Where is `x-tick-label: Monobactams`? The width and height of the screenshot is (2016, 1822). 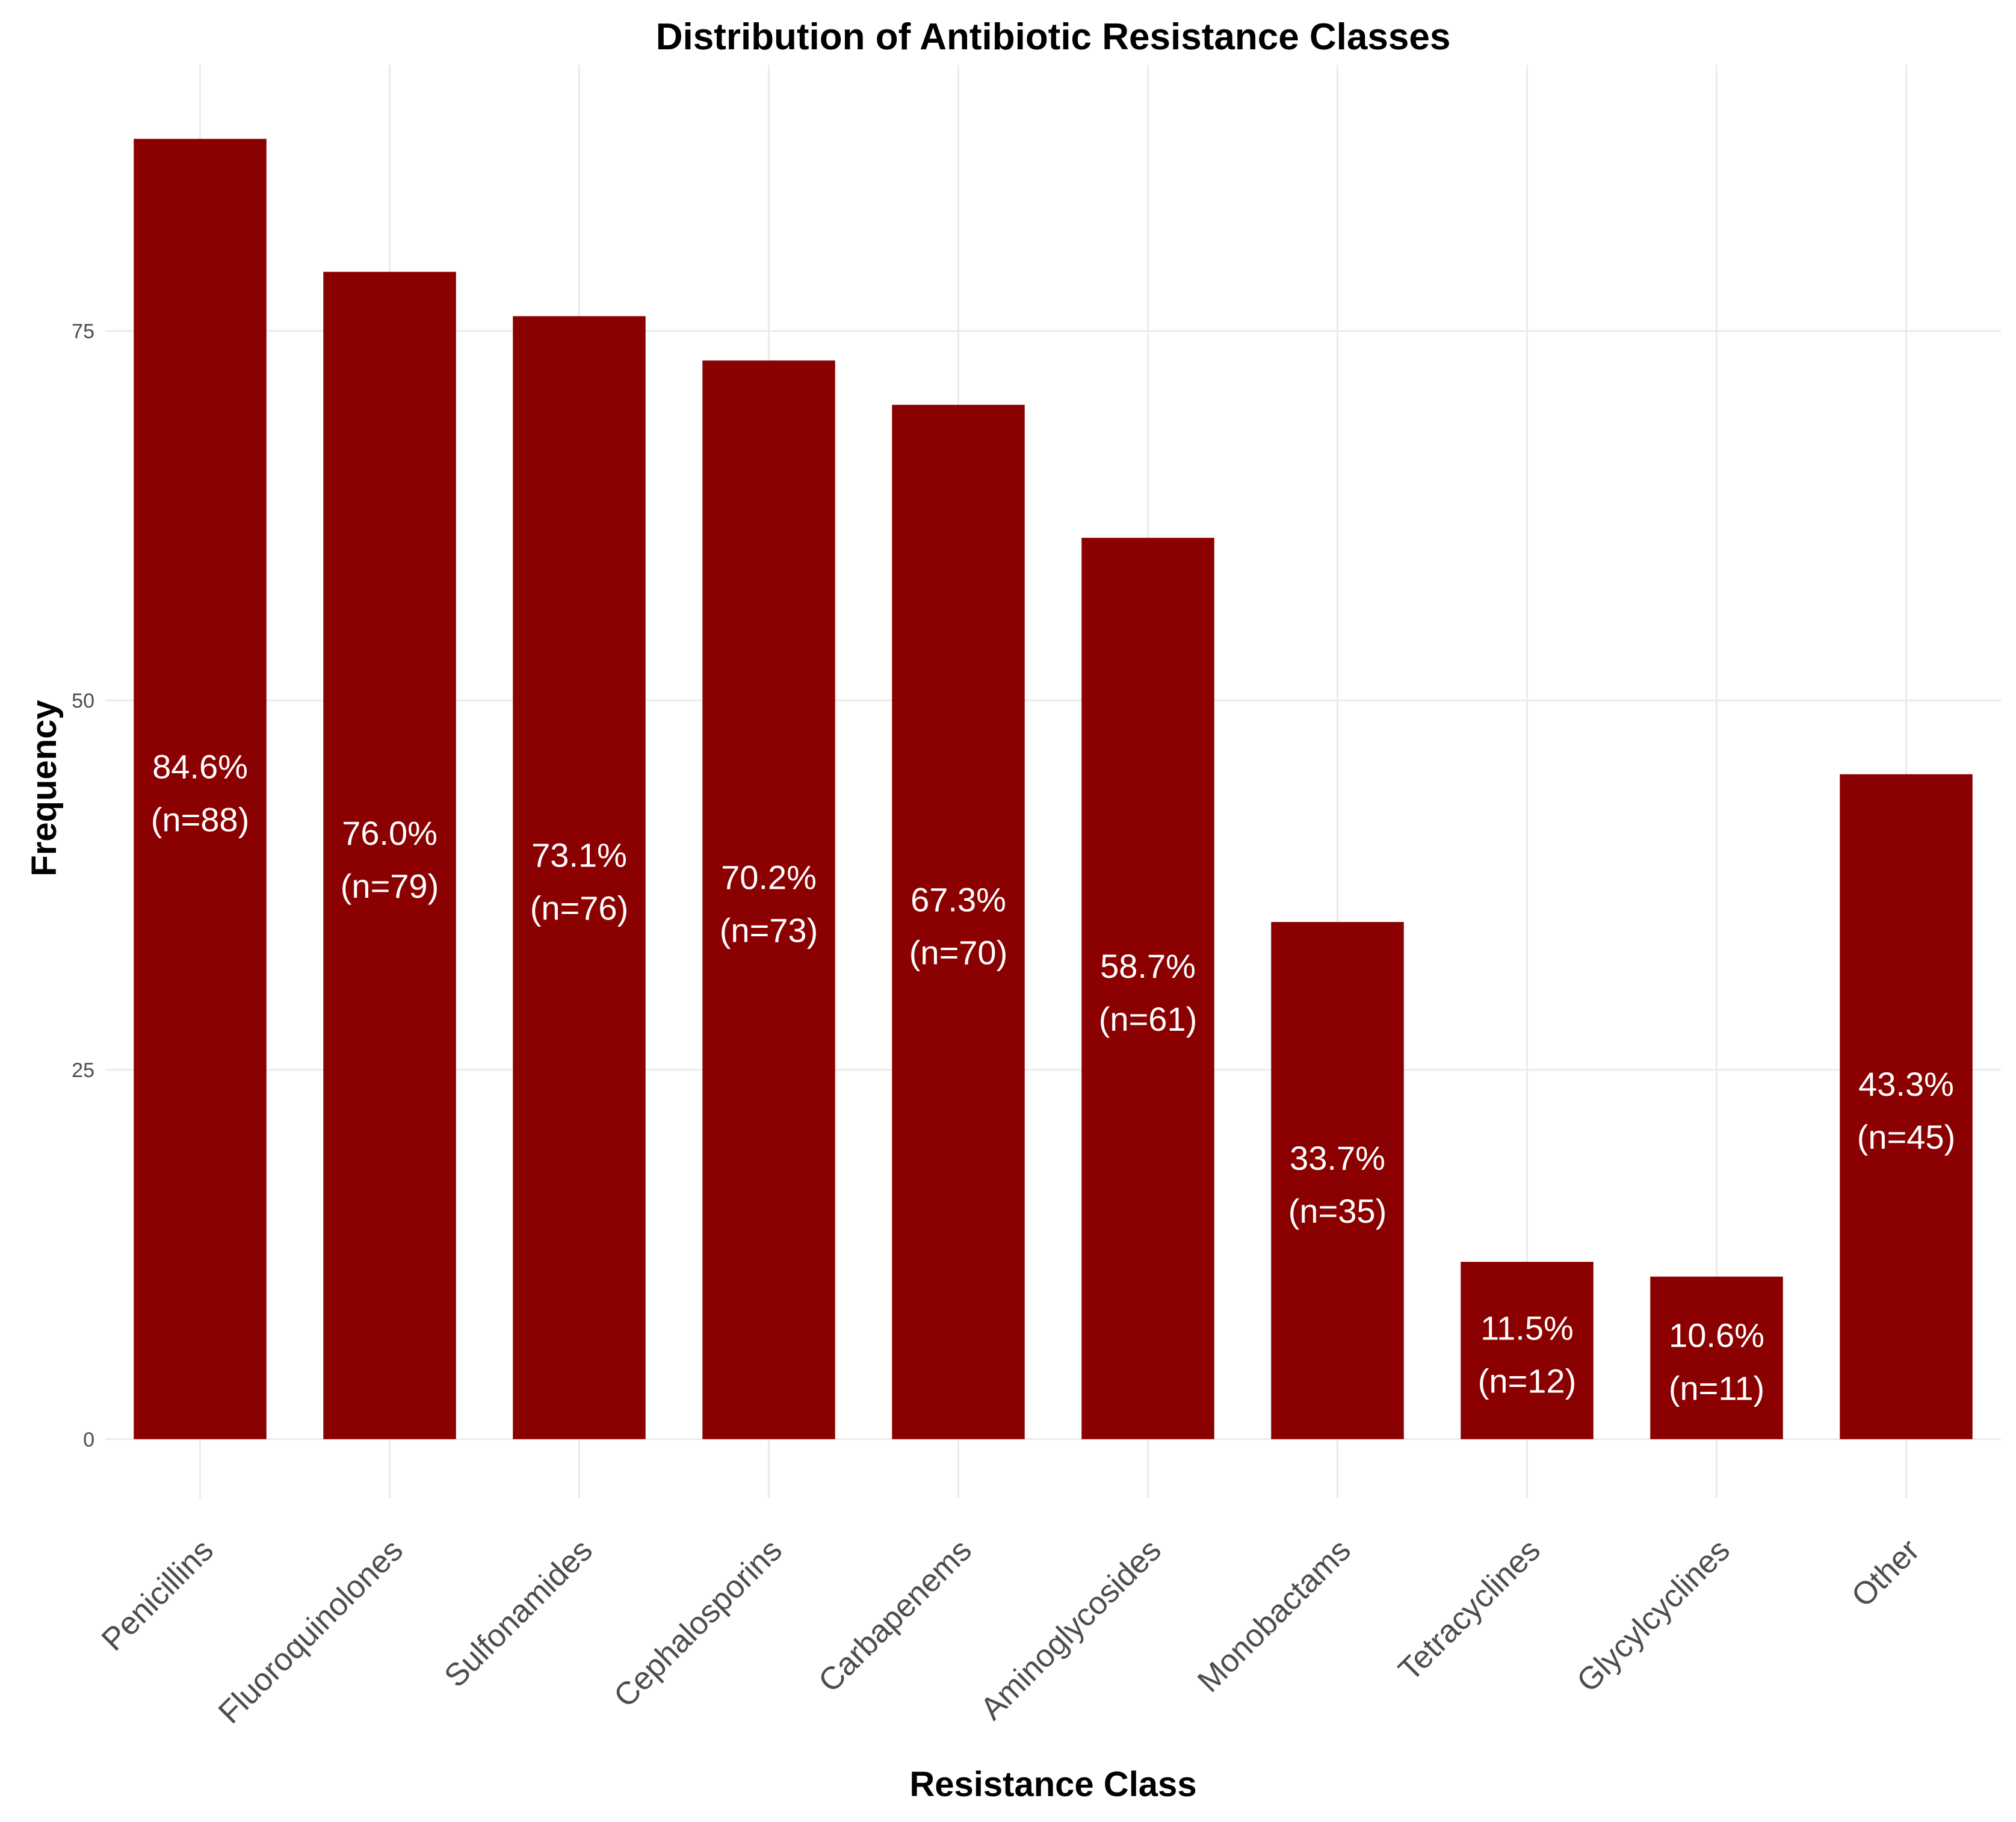
x-tick-label: Monobactams is located at coordinates (1274, 1616).